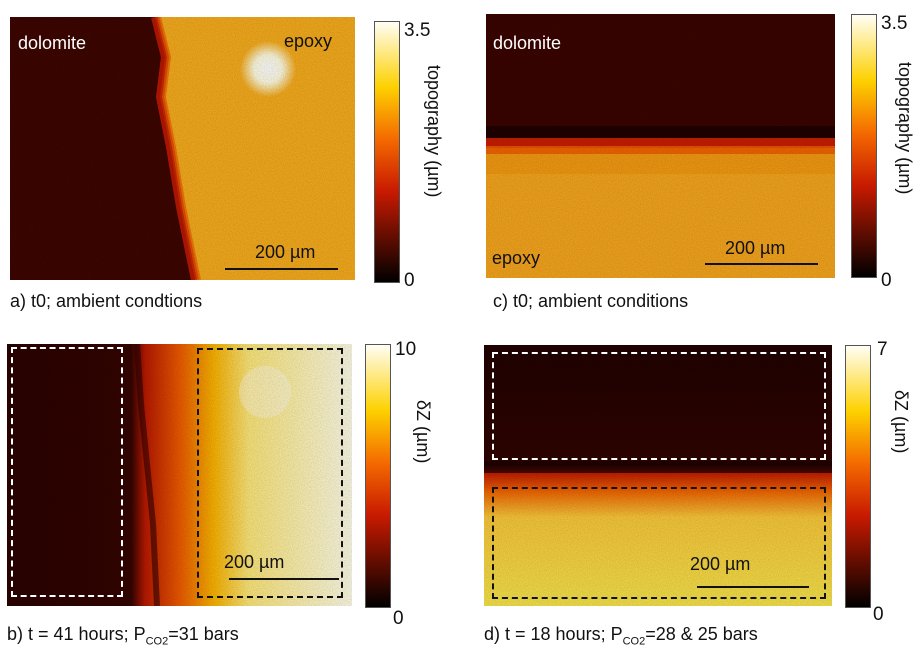 The image size is (915, 648). Describe the element at coordinates (755, 248) in the screenshot. I see `panel-c-scalebar-label: 200 µm` at that location.